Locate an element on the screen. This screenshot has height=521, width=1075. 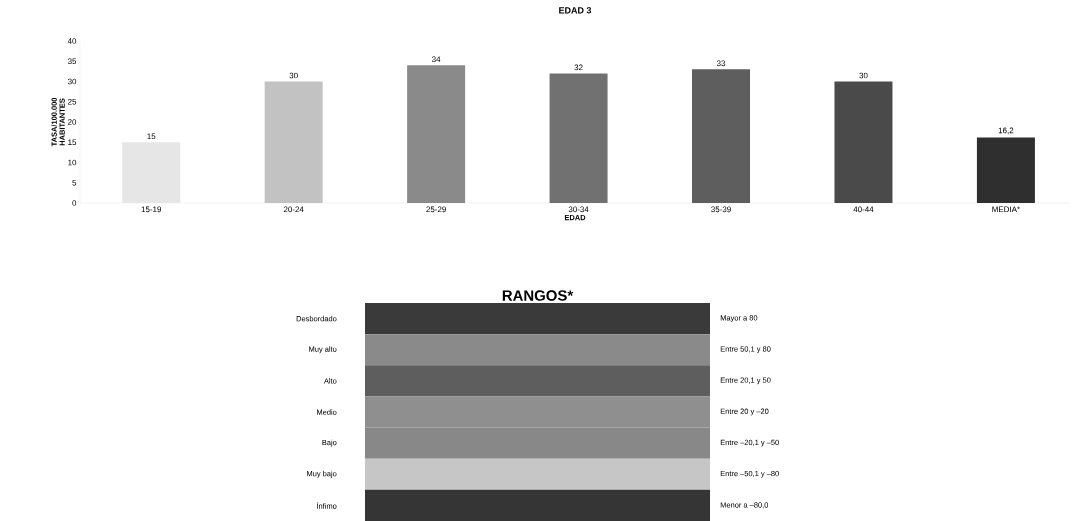
chart-title: EDAD 3 is located at coordinates (575, 10).